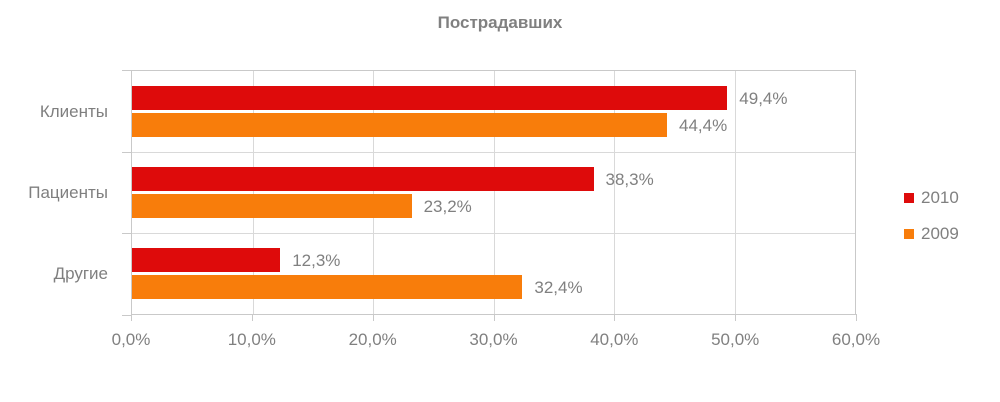 This screenshot has width=1000, height=402. What do you see at coordinates (493, 339) in the screenshot?
I see `x-axis-tick-label: 30,0%` at bounding box center [493, 339].